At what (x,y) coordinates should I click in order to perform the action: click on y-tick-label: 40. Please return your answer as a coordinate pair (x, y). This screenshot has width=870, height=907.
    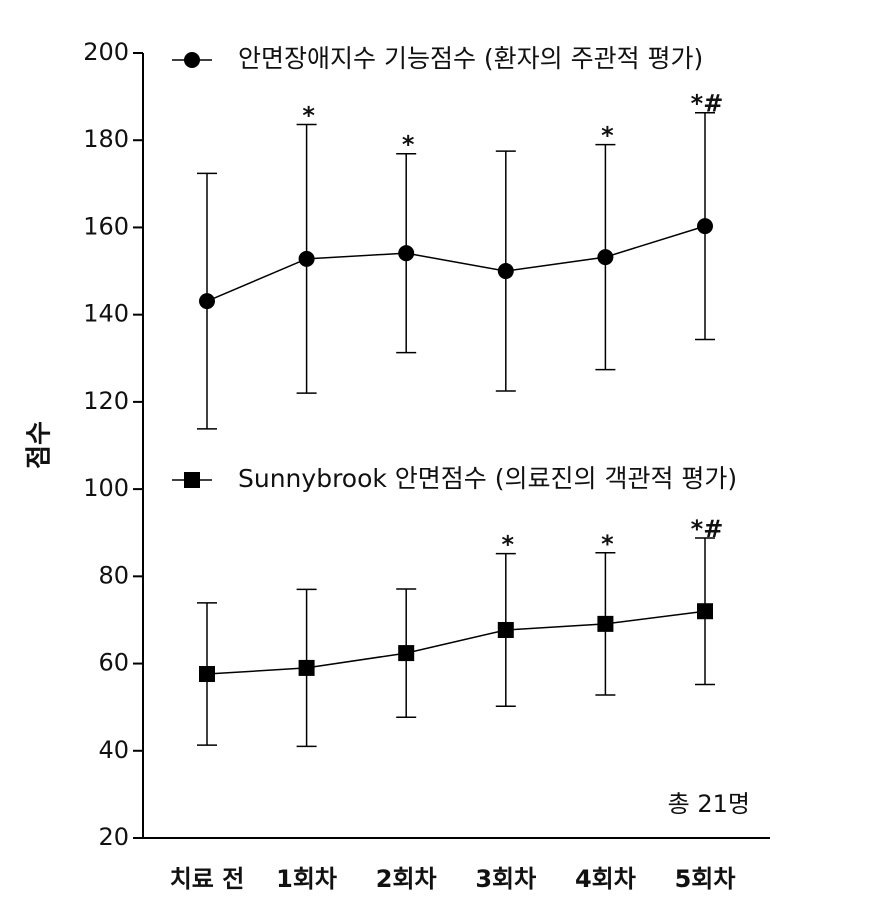
    Looking at the image, I should click on (113, 750).